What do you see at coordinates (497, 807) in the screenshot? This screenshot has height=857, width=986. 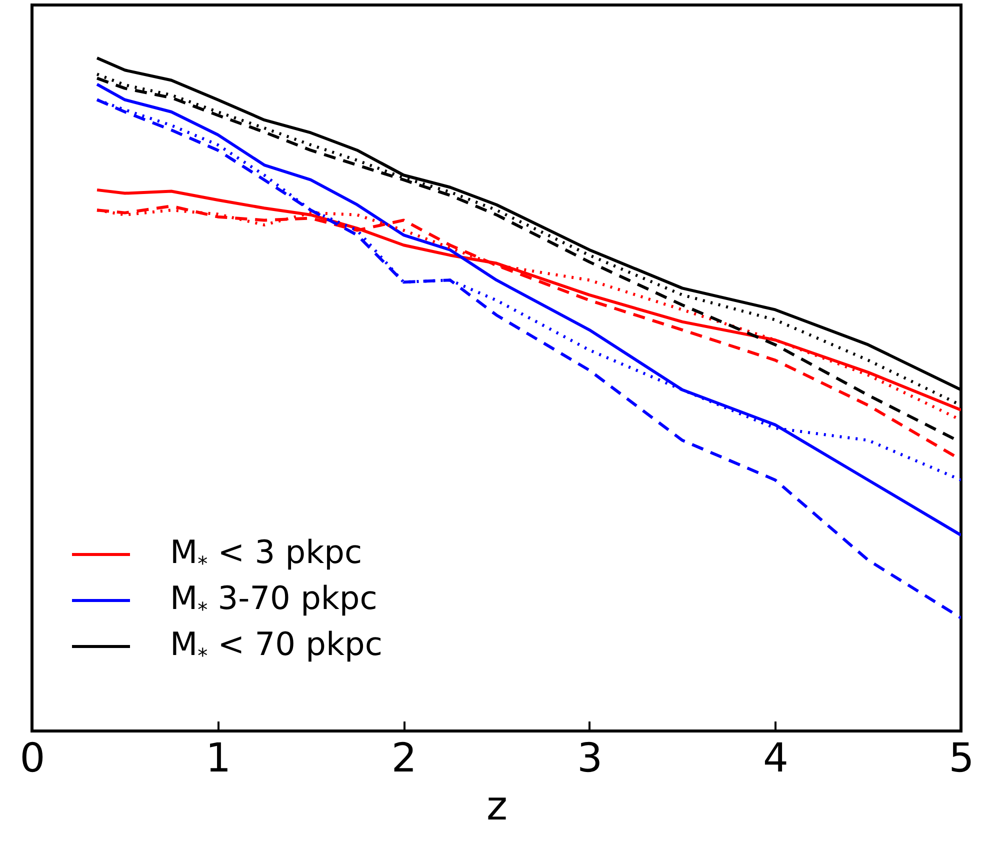 I see `x-axis-title: z` at bounding box center [497, 807].